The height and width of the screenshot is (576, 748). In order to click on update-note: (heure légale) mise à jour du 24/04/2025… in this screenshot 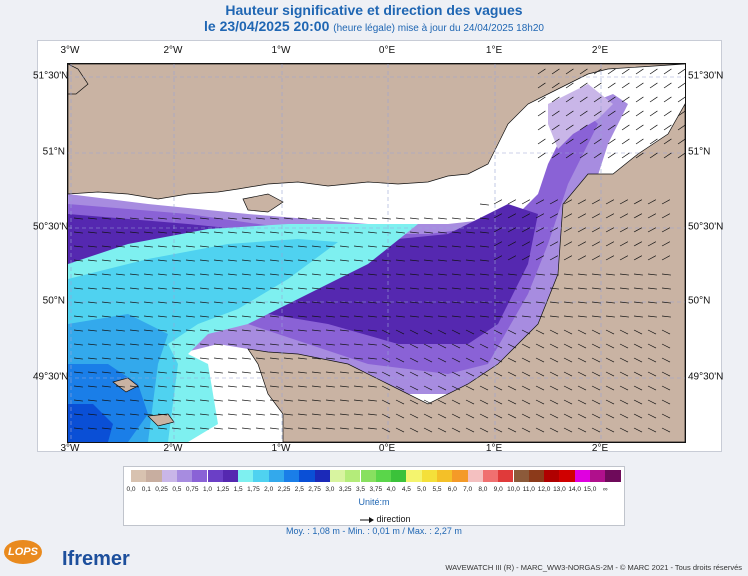, I will do `click(438, 28)`.